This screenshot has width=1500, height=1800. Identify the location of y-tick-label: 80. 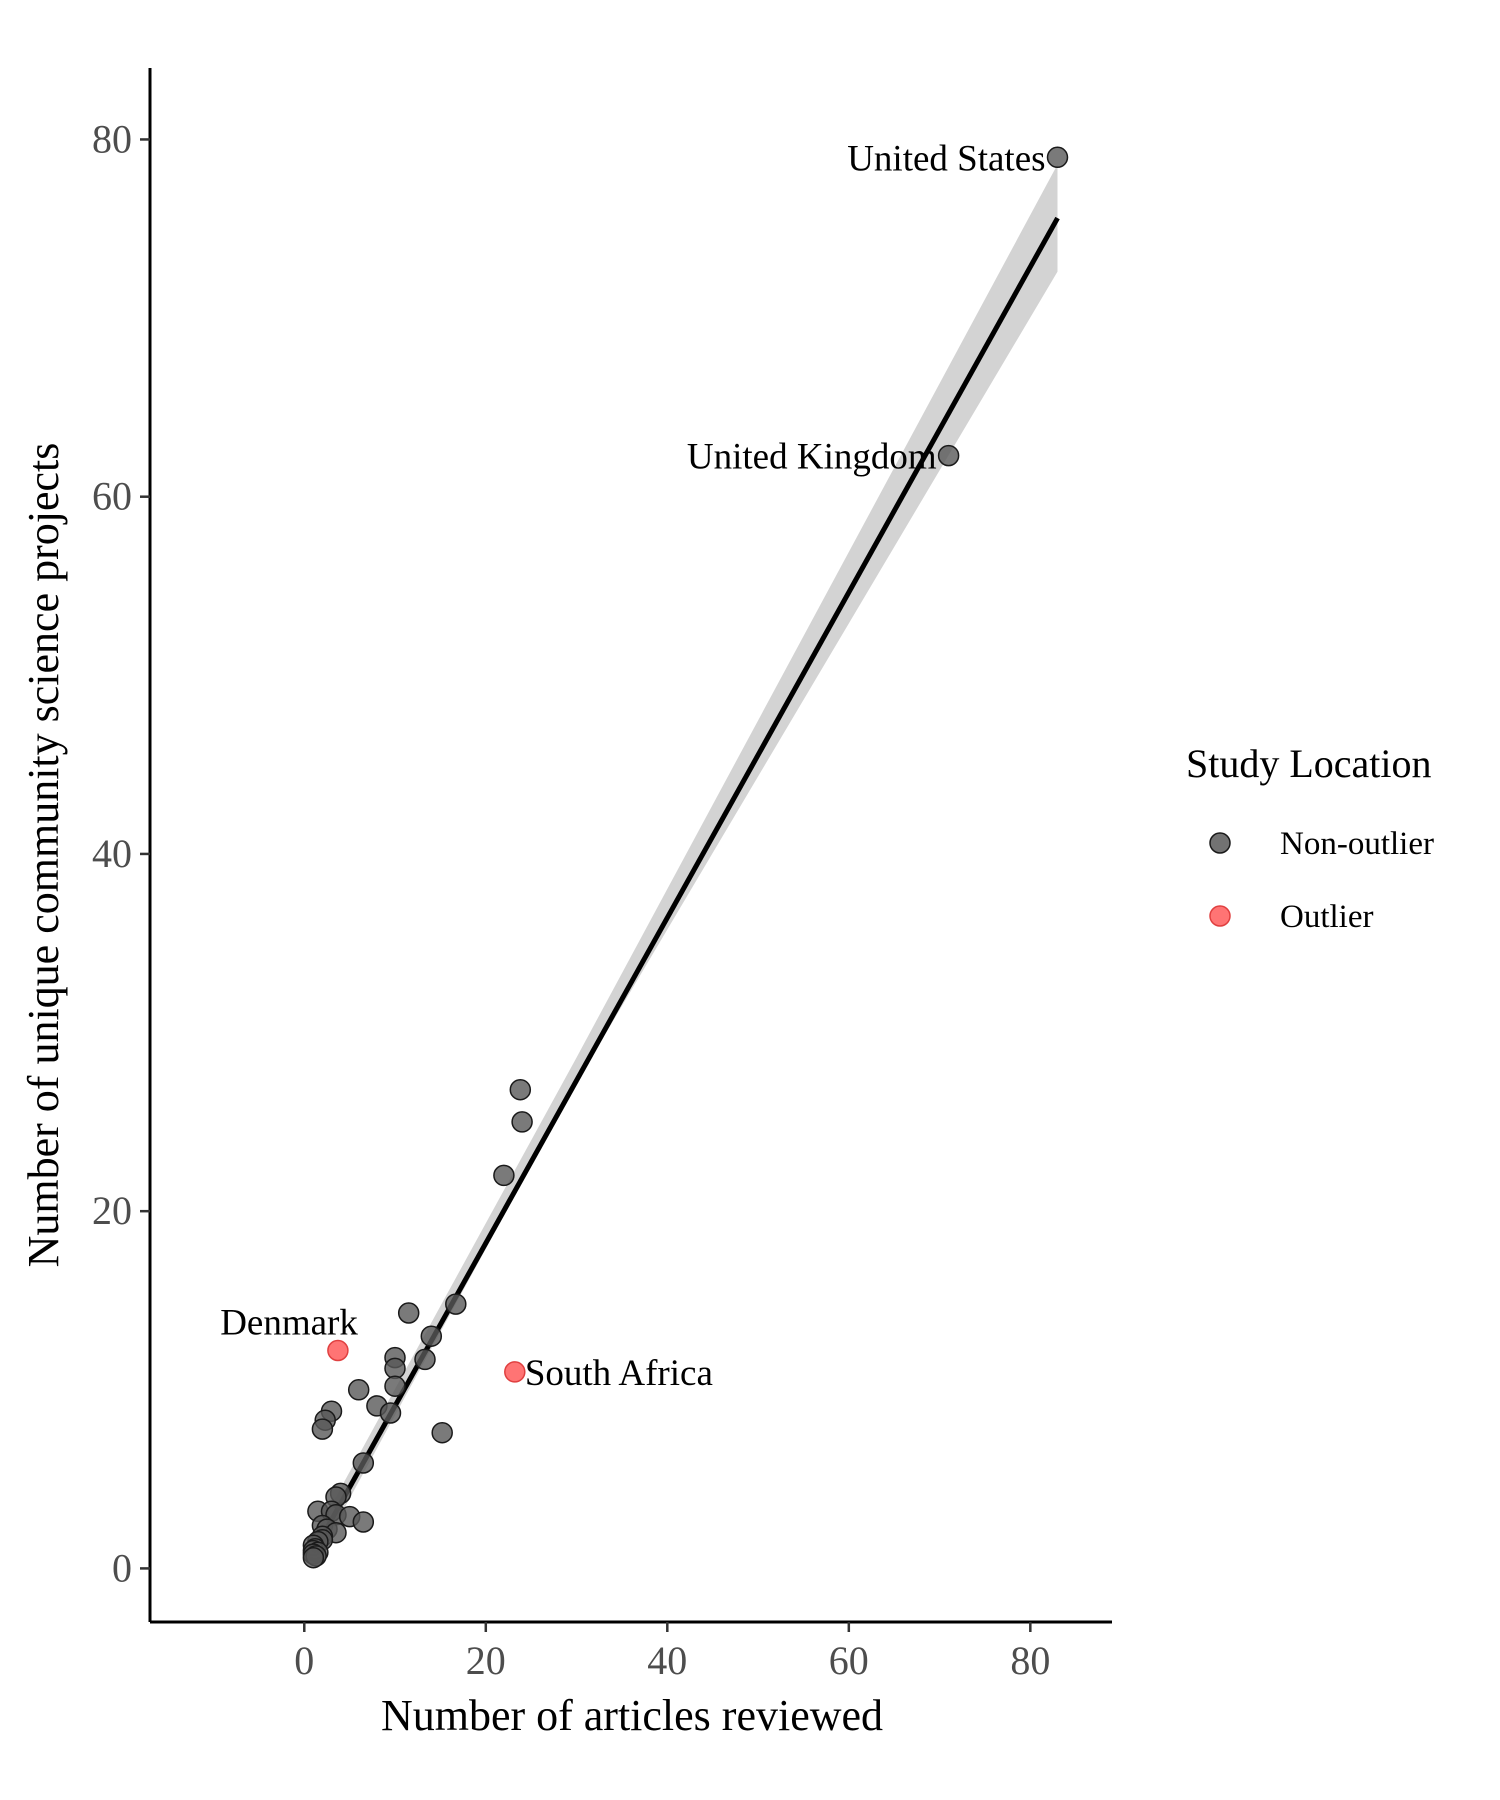
(112, 138).